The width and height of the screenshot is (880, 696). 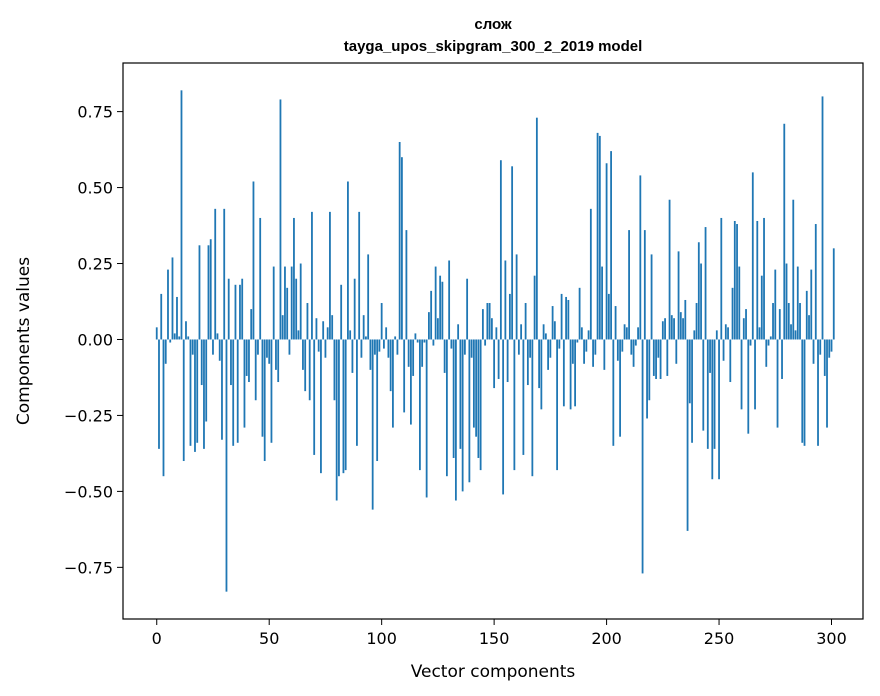 What do you see at coordinates (88, 567) in the screenshot?
I see `y-tick-label: −0.75` at bounding box center [88, 567].